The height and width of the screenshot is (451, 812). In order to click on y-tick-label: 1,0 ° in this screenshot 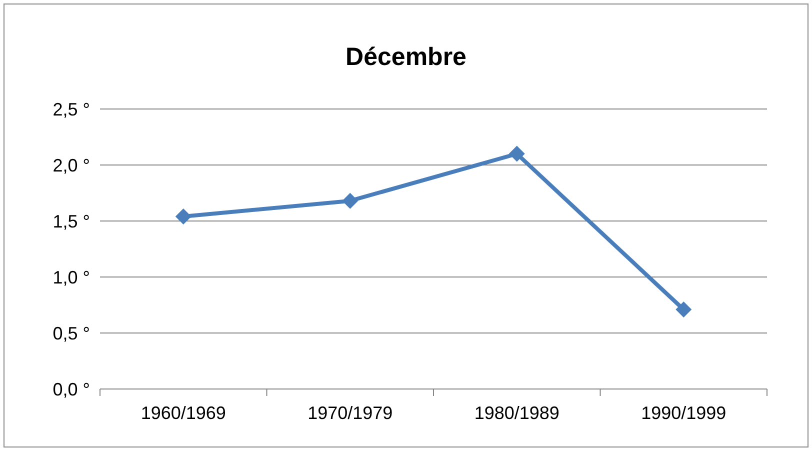, I will do `click(71, 277)`.